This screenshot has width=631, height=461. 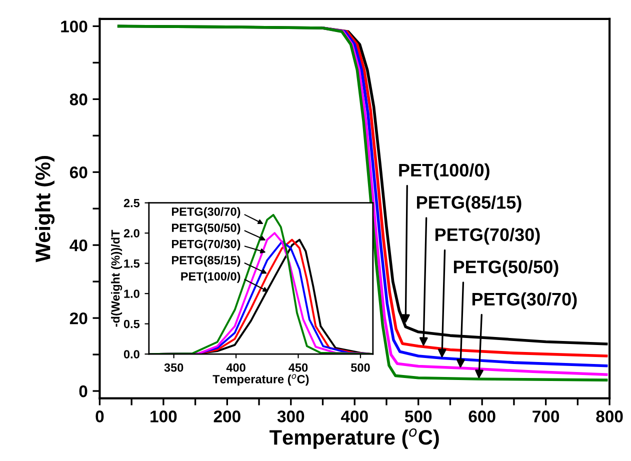 I want to click on y-tick-label: 100, so click(x=74, y=26).